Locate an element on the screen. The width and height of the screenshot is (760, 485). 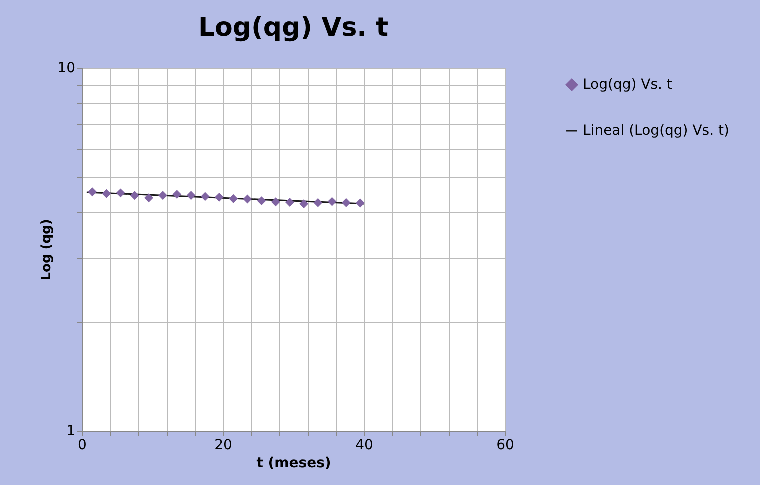
y-tick-label: 10 is located at coordinates (67, 68).